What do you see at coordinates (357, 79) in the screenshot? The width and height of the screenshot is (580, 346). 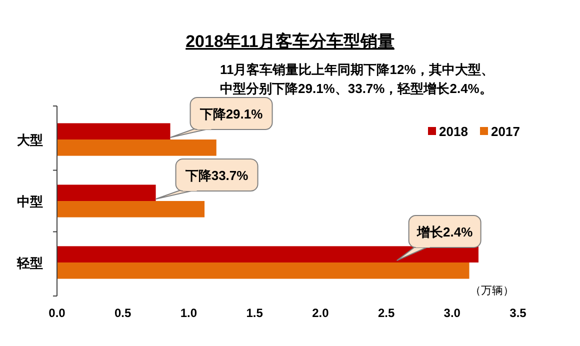 I see `chart-subtitle: 11月客车销量比上年同期下降12%，其中大型、中型分别下降29.1%、33.7%，轻型增长2.4%。` at bounding box center [357, 79].